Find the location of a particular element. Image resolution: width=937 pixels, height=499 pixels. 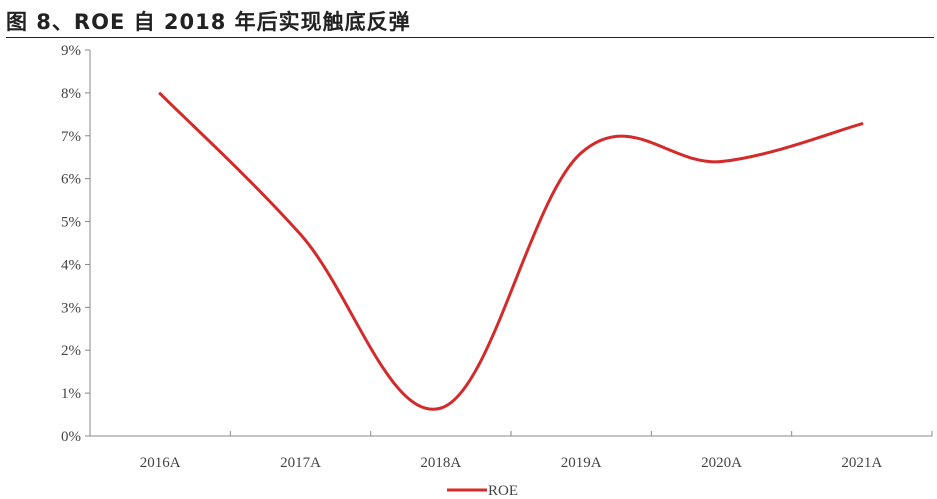

x-tick-label: 2020A is located at coordinates (721, 463).